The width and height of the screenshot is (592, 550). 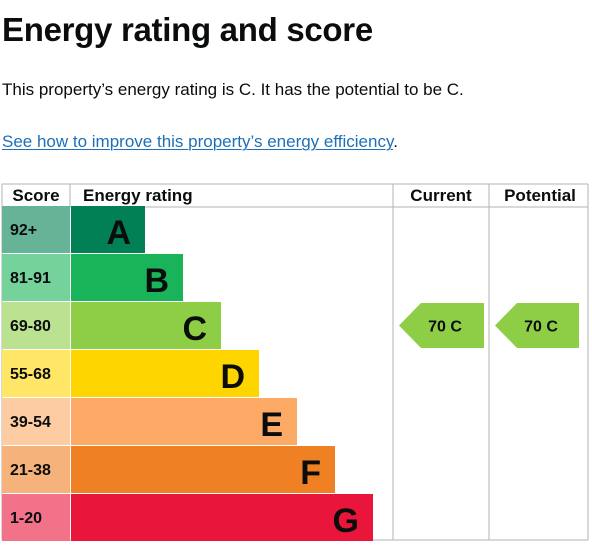 I want to click on score-label-d: 55-68, so click(x=30, y=374).